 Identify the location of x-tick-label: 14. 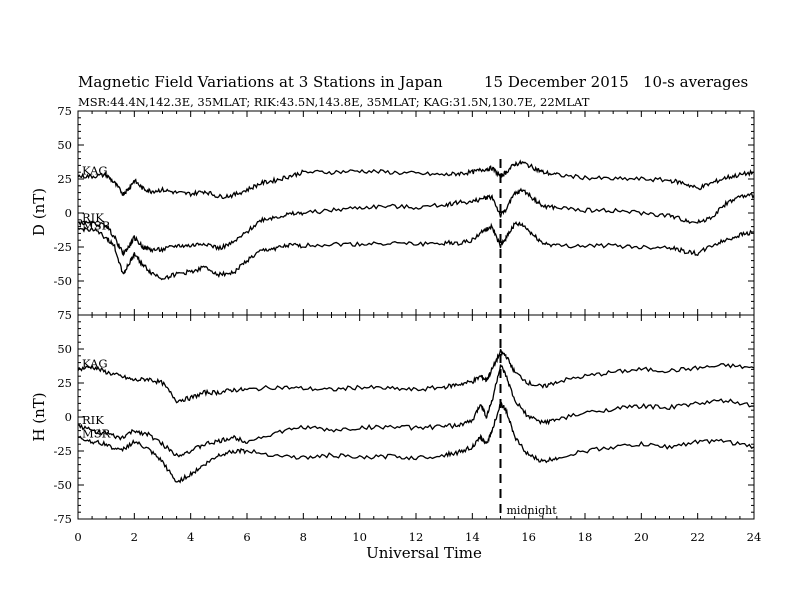
(472, 537).